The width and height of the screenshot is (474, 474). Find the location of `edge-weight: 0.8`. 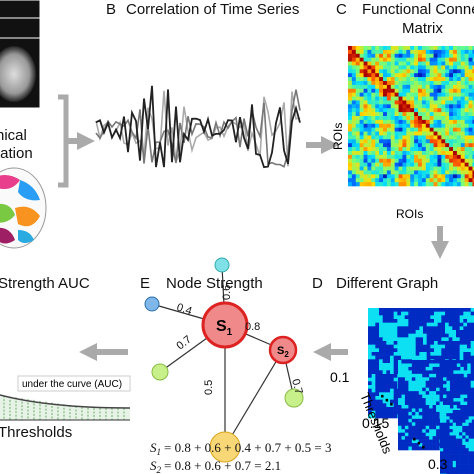

edge-weight: 0.8 is located at coordinates (252, 327).